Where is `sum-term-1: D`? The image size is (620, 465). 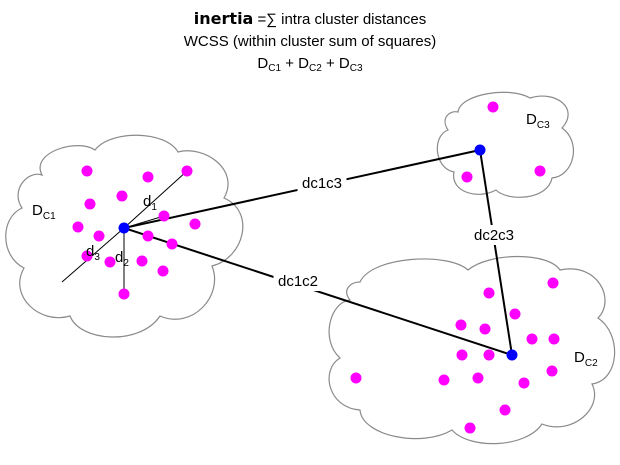 sum-term-1: D is located at coordinates (263, 63).